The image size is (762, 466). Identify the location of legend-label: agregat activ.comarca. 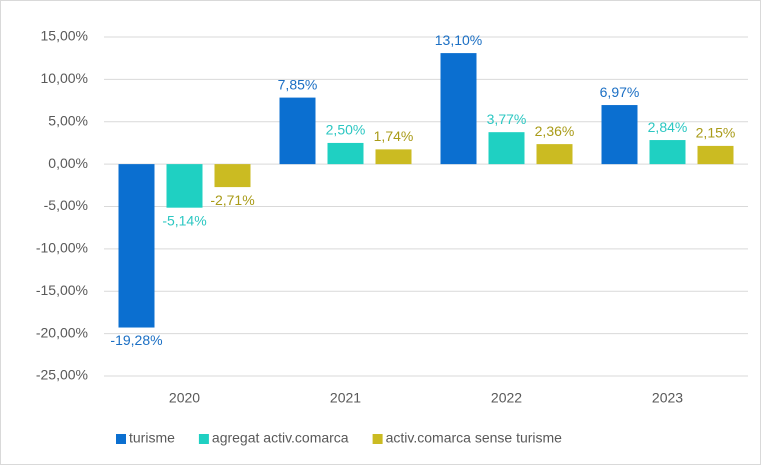
(280, 438).